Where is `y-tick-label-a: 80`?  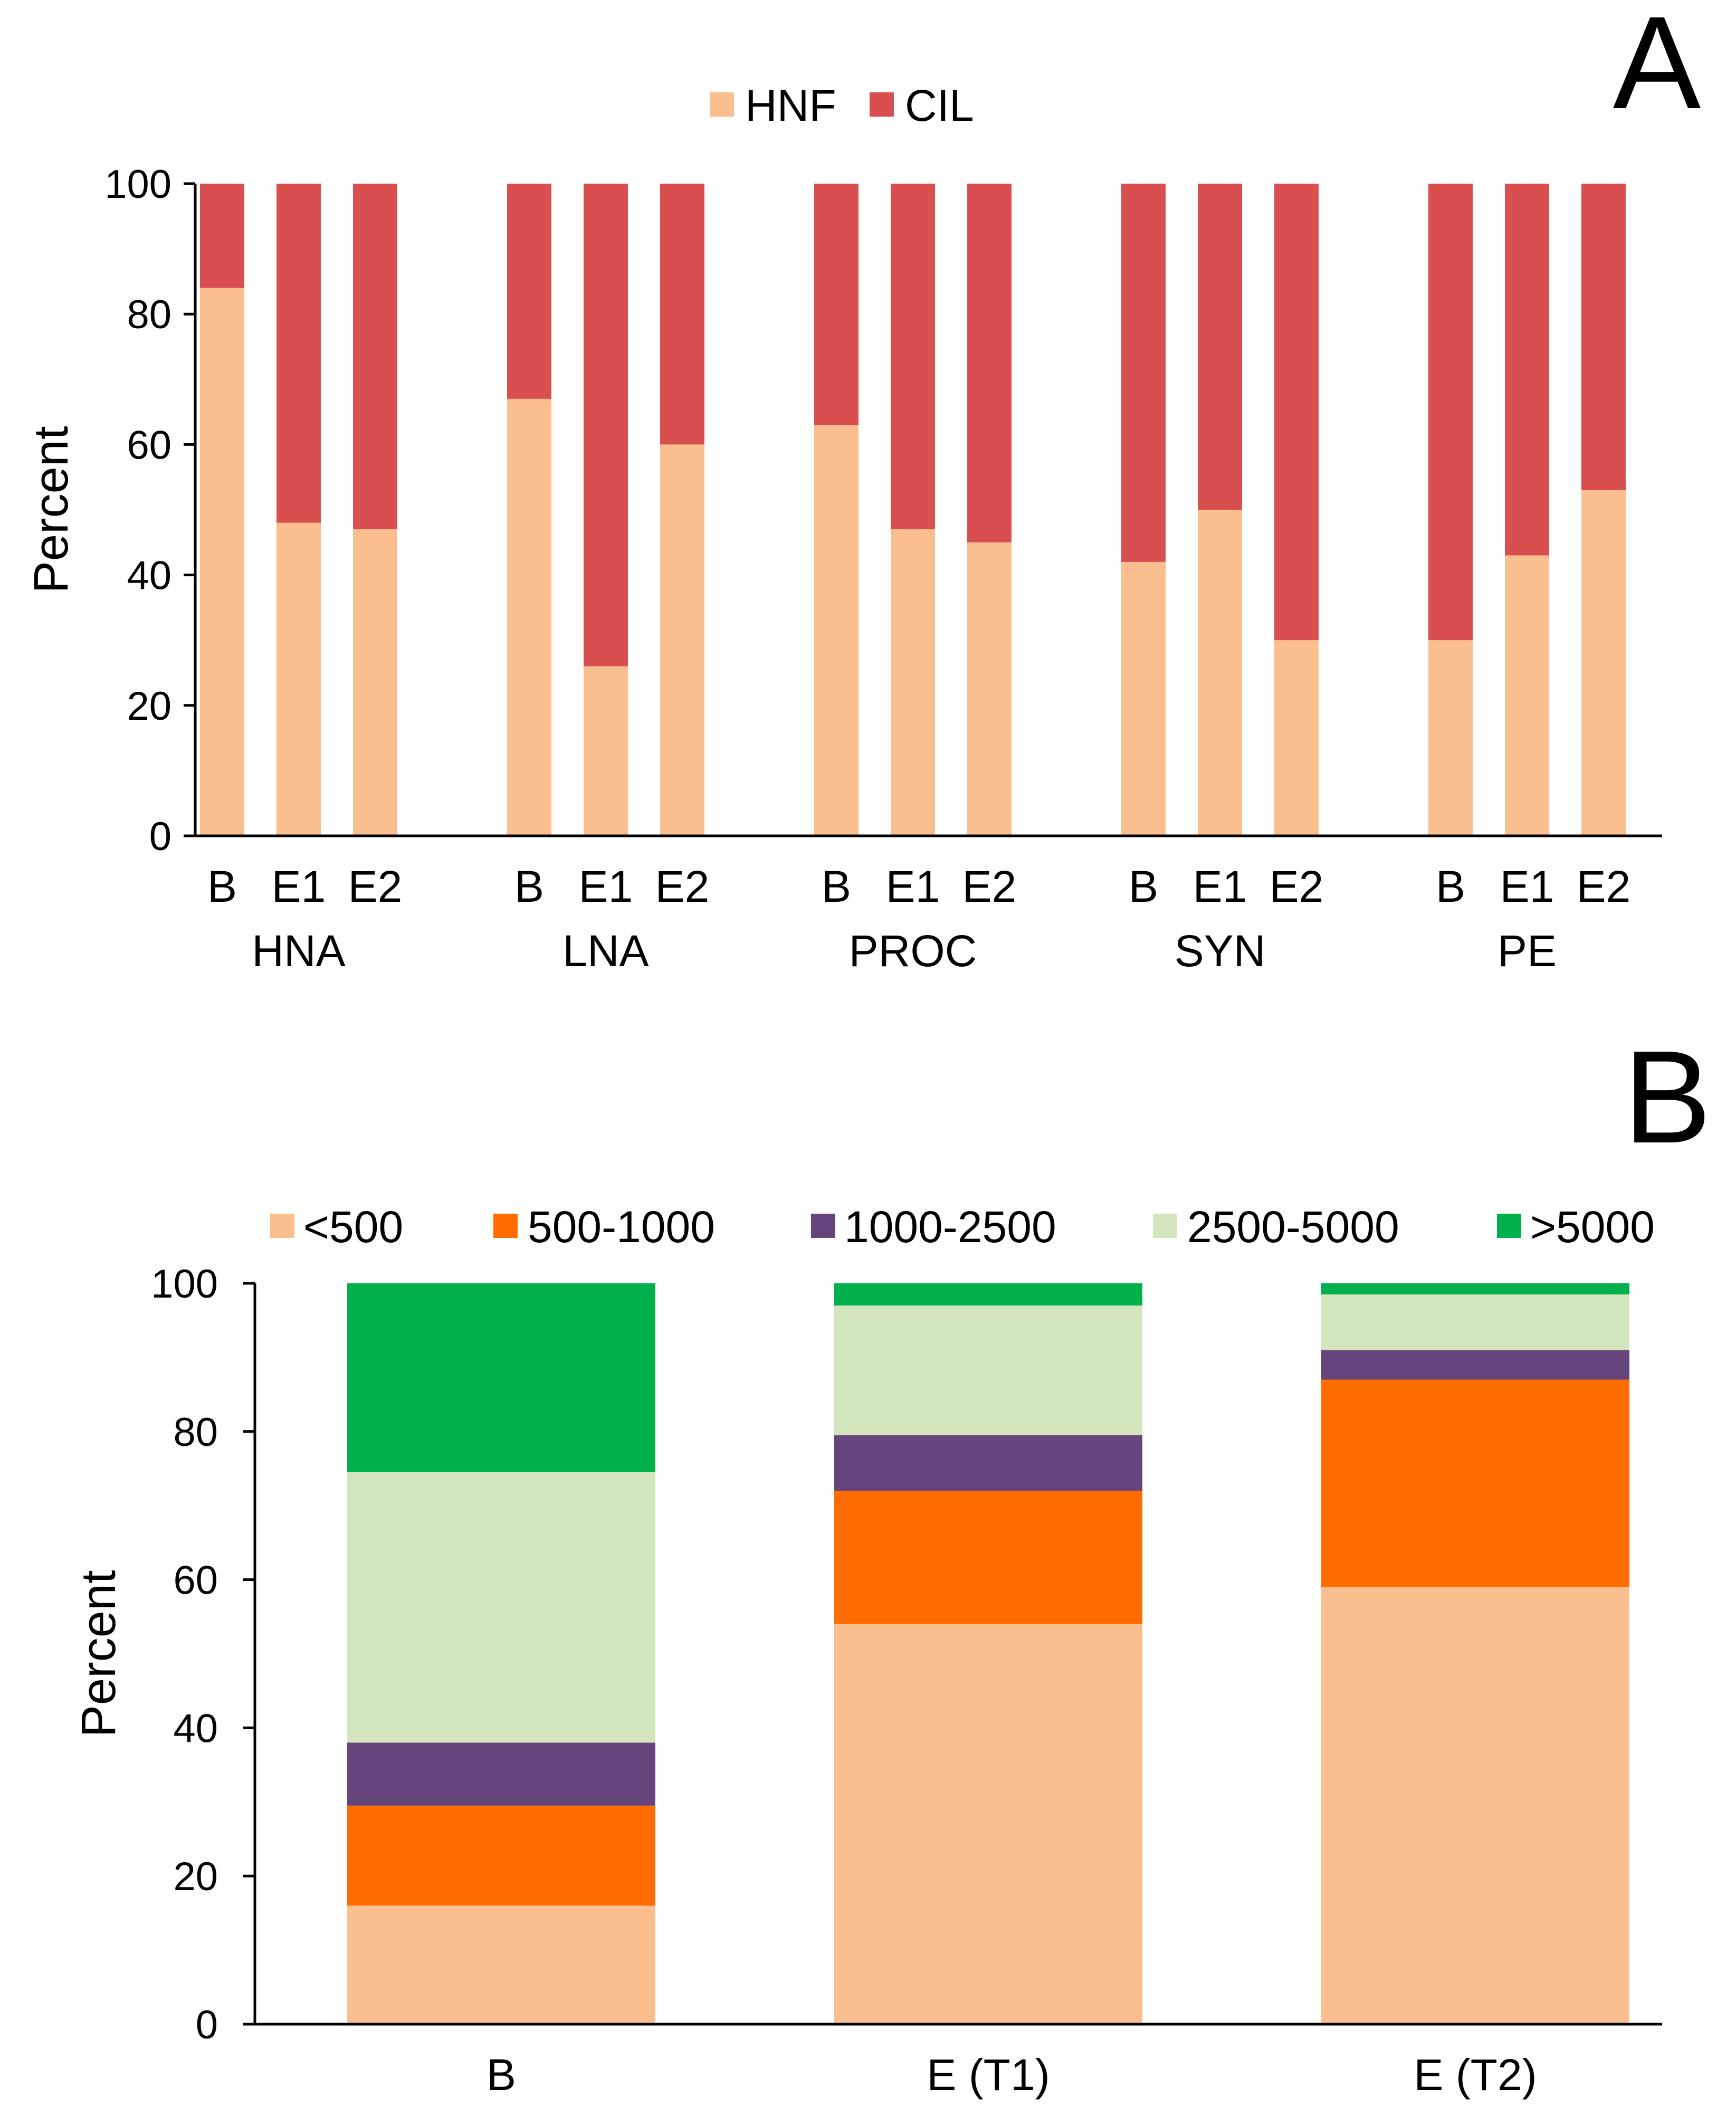
y-tick-label-a: 80 is located at coordinates (149, 315).